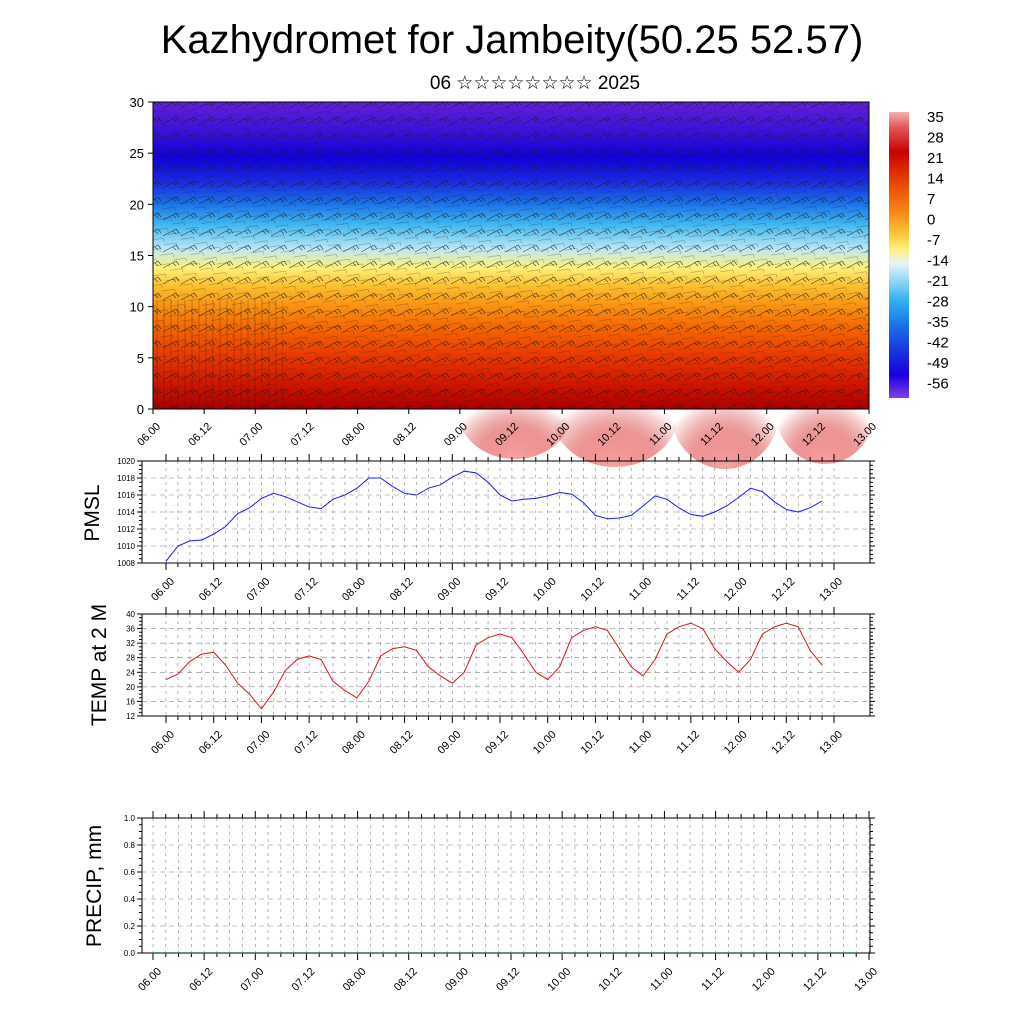 The height and width of the screenshot is (1024, 1024). What do you see at coordinates (935, 117) in the screenshot?
I see `colorbar-label: 35` at bounding box center [935, 117].